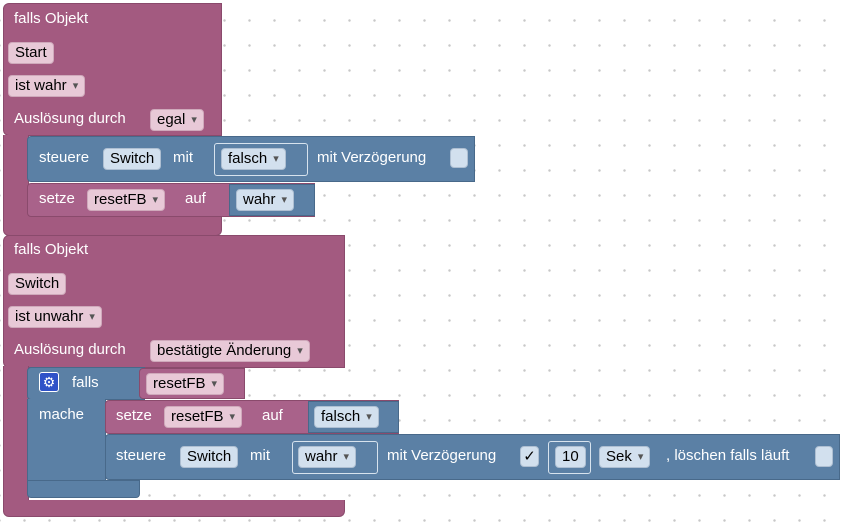 This screenshot has width=847, height=522. I want to click on trigger-block-1-trigger-value: egal, so click(171, 119).